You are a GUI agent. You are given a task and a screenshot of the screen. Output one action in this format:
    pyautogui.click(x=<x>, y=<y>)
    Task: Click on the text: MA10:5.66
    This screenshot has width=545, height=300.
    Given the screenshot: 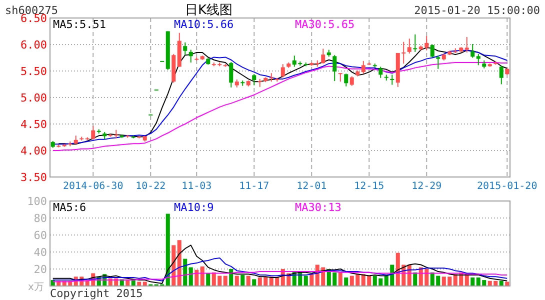 What is the action you would take?
    pyautogui.click(x=204, y=24)
    